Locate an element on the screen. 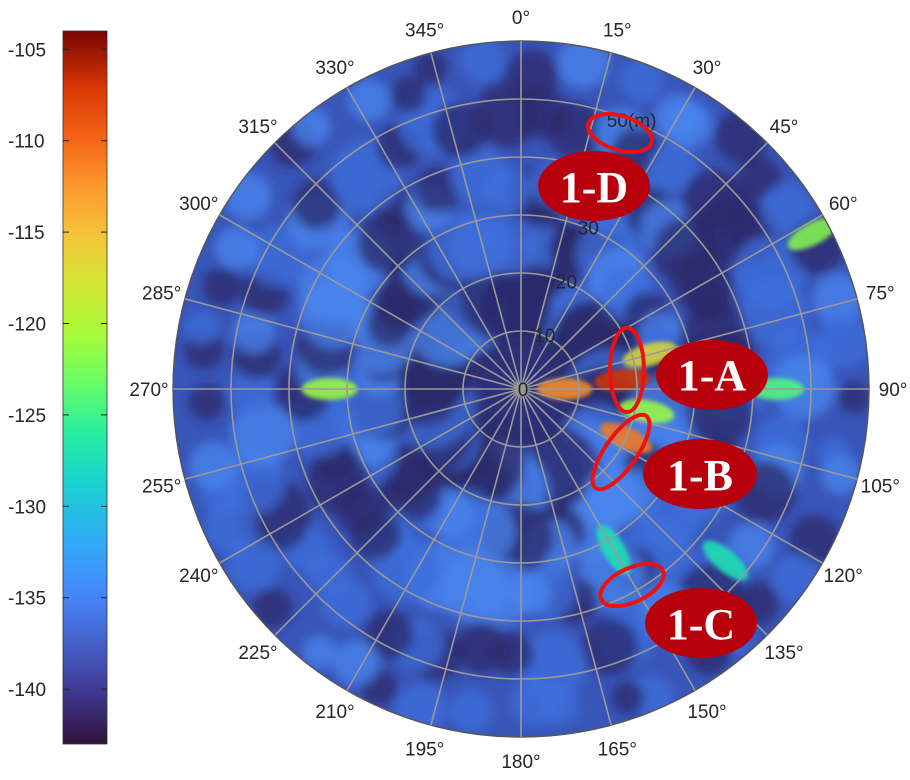 Image resolution: width=910 pixels, height=780 pixels. callout-1c-text: 1-C is located at coordinates (701, 624).